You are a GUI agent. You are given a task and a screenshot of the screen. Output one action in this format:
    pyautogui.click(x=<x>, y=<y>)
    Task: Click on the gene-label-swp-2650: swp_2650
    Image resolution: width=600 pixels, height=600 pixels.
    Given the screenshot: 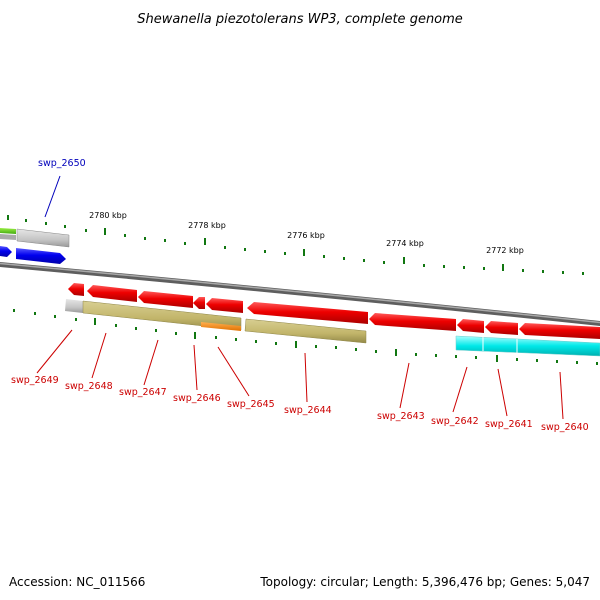 What is the action you would take?
    pyautogui.click(x=62, y=163)
    